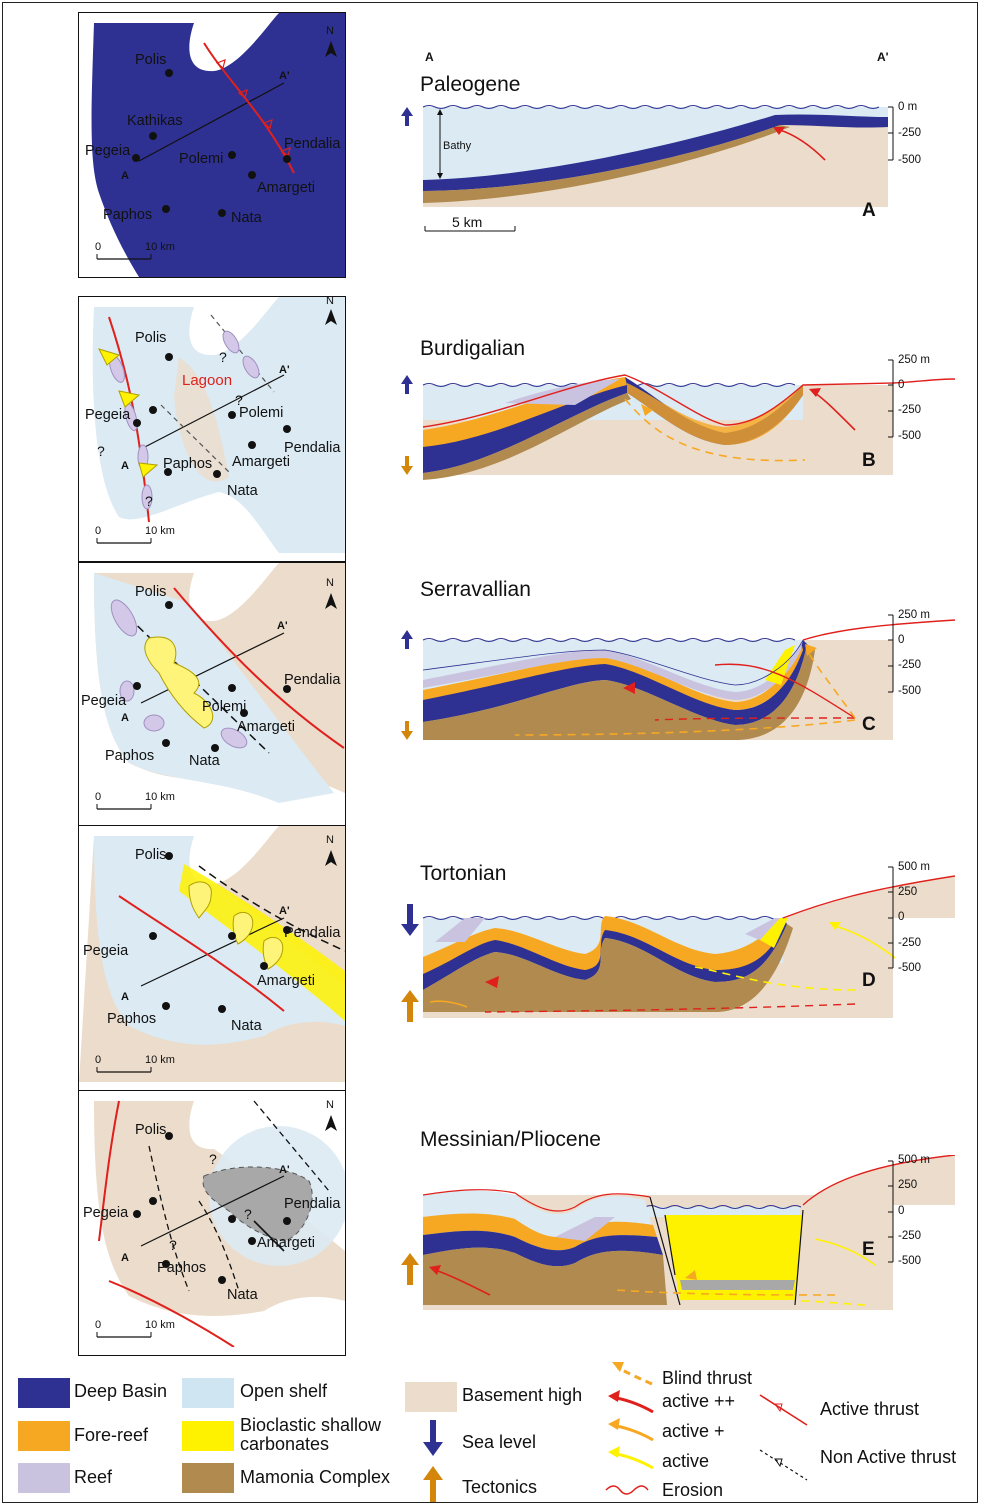  What do you see at coordinates (44, 1478) in the screenshot?
I see `legend-swatch-reef` at bounding box center [44, 1478].